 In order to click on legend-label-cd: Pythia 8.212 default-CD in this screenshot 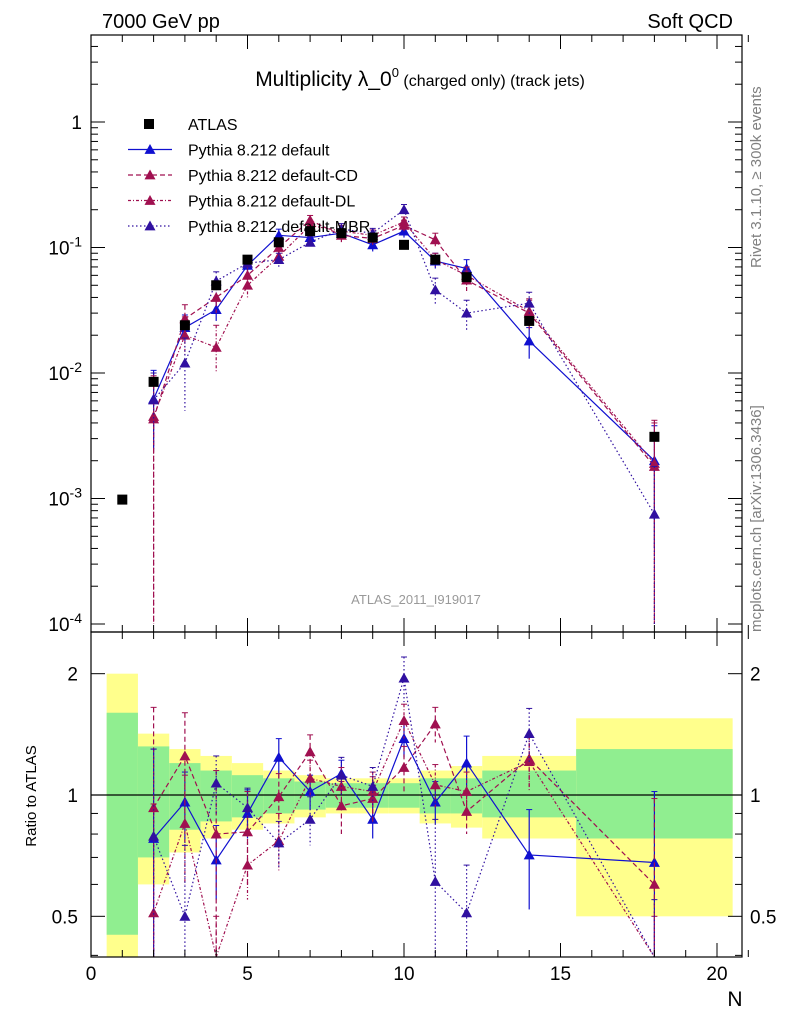, I will do `click(273, 176)`.